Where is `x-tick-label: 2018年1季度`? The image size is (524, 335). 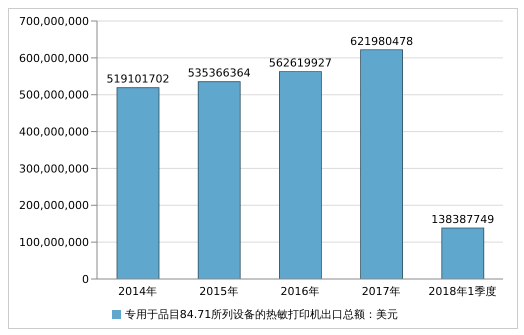 x-tick-label: 2018年1季度 is located at coordinates (462, 291).